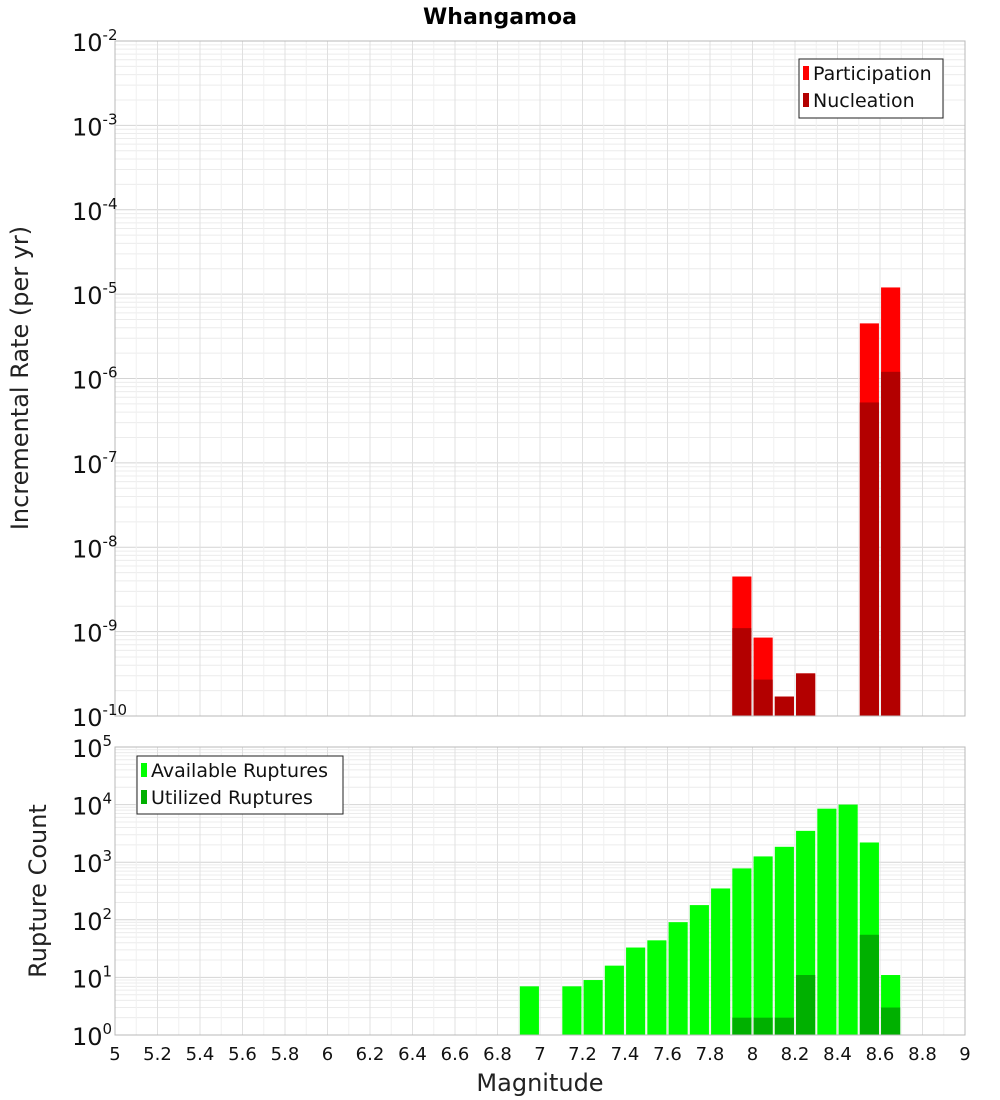 This screenshot has width=1000, height=1100. What do you see at coordinates (92, 920) in the screenshot?
I see `y-tick-label: 10²` at bounding box center [92, 920].